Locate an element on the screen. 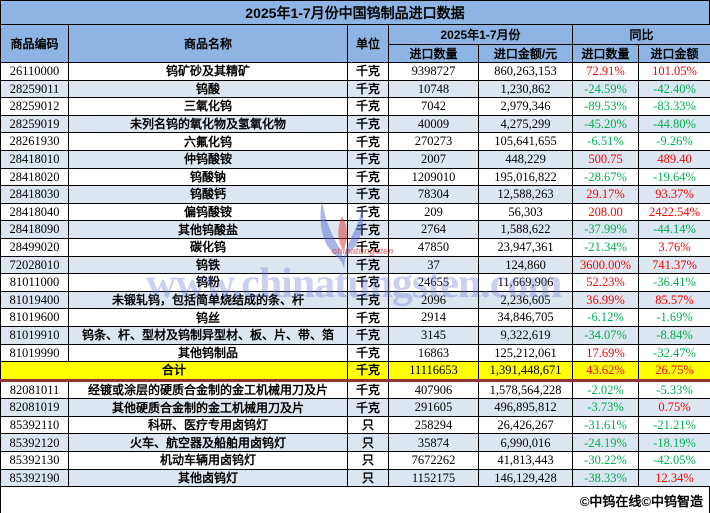 This screenshot has height=513, width=710. name-cell: 未列名钨的氧化物及氢氧化物 is located at coordinates (208, 124).